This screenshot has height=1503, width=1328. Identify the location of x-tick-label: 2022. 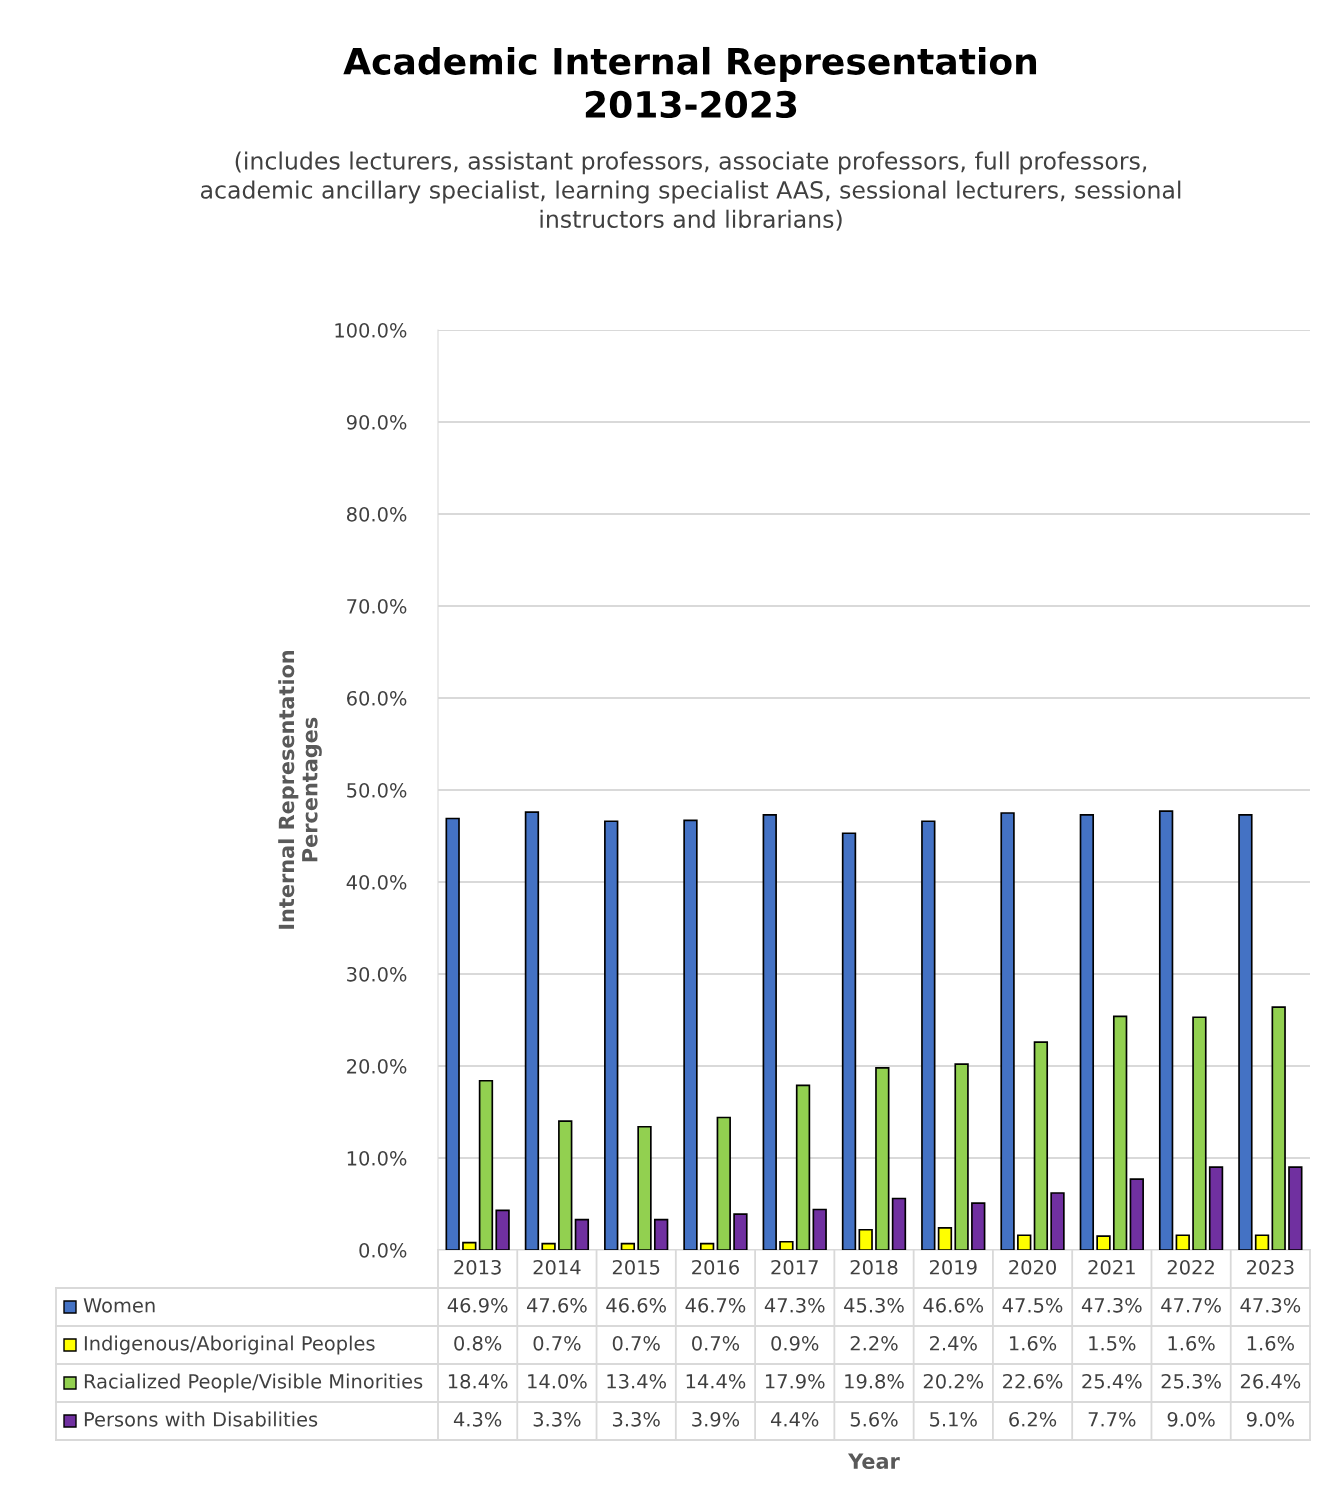
(1190, 1267).